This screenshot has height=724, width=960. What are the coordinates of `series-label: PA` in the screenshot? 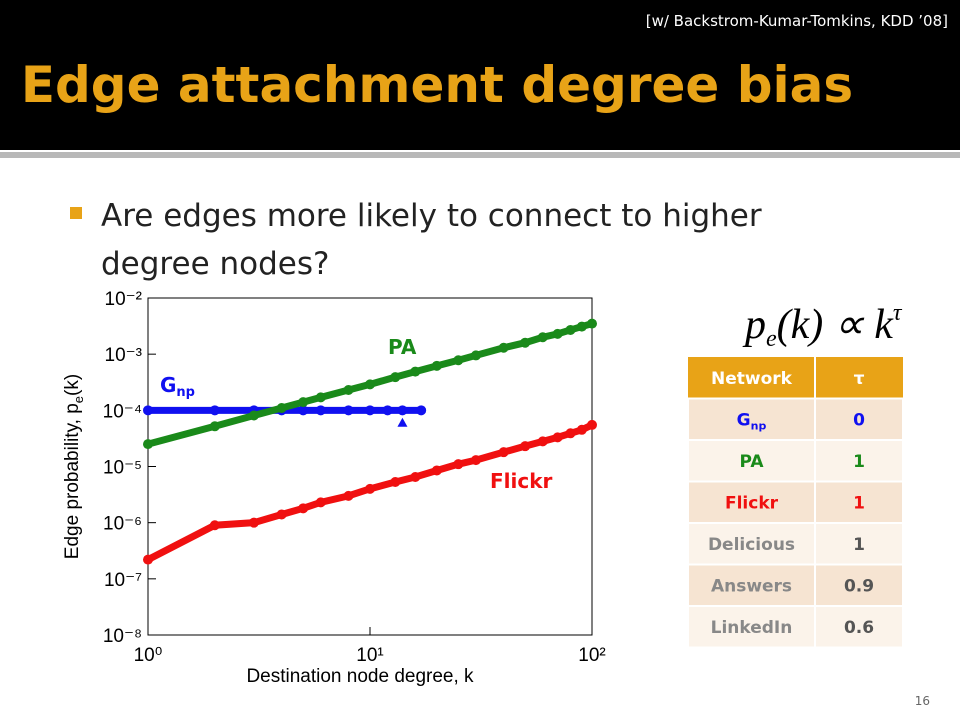 It's located at (402, 347).